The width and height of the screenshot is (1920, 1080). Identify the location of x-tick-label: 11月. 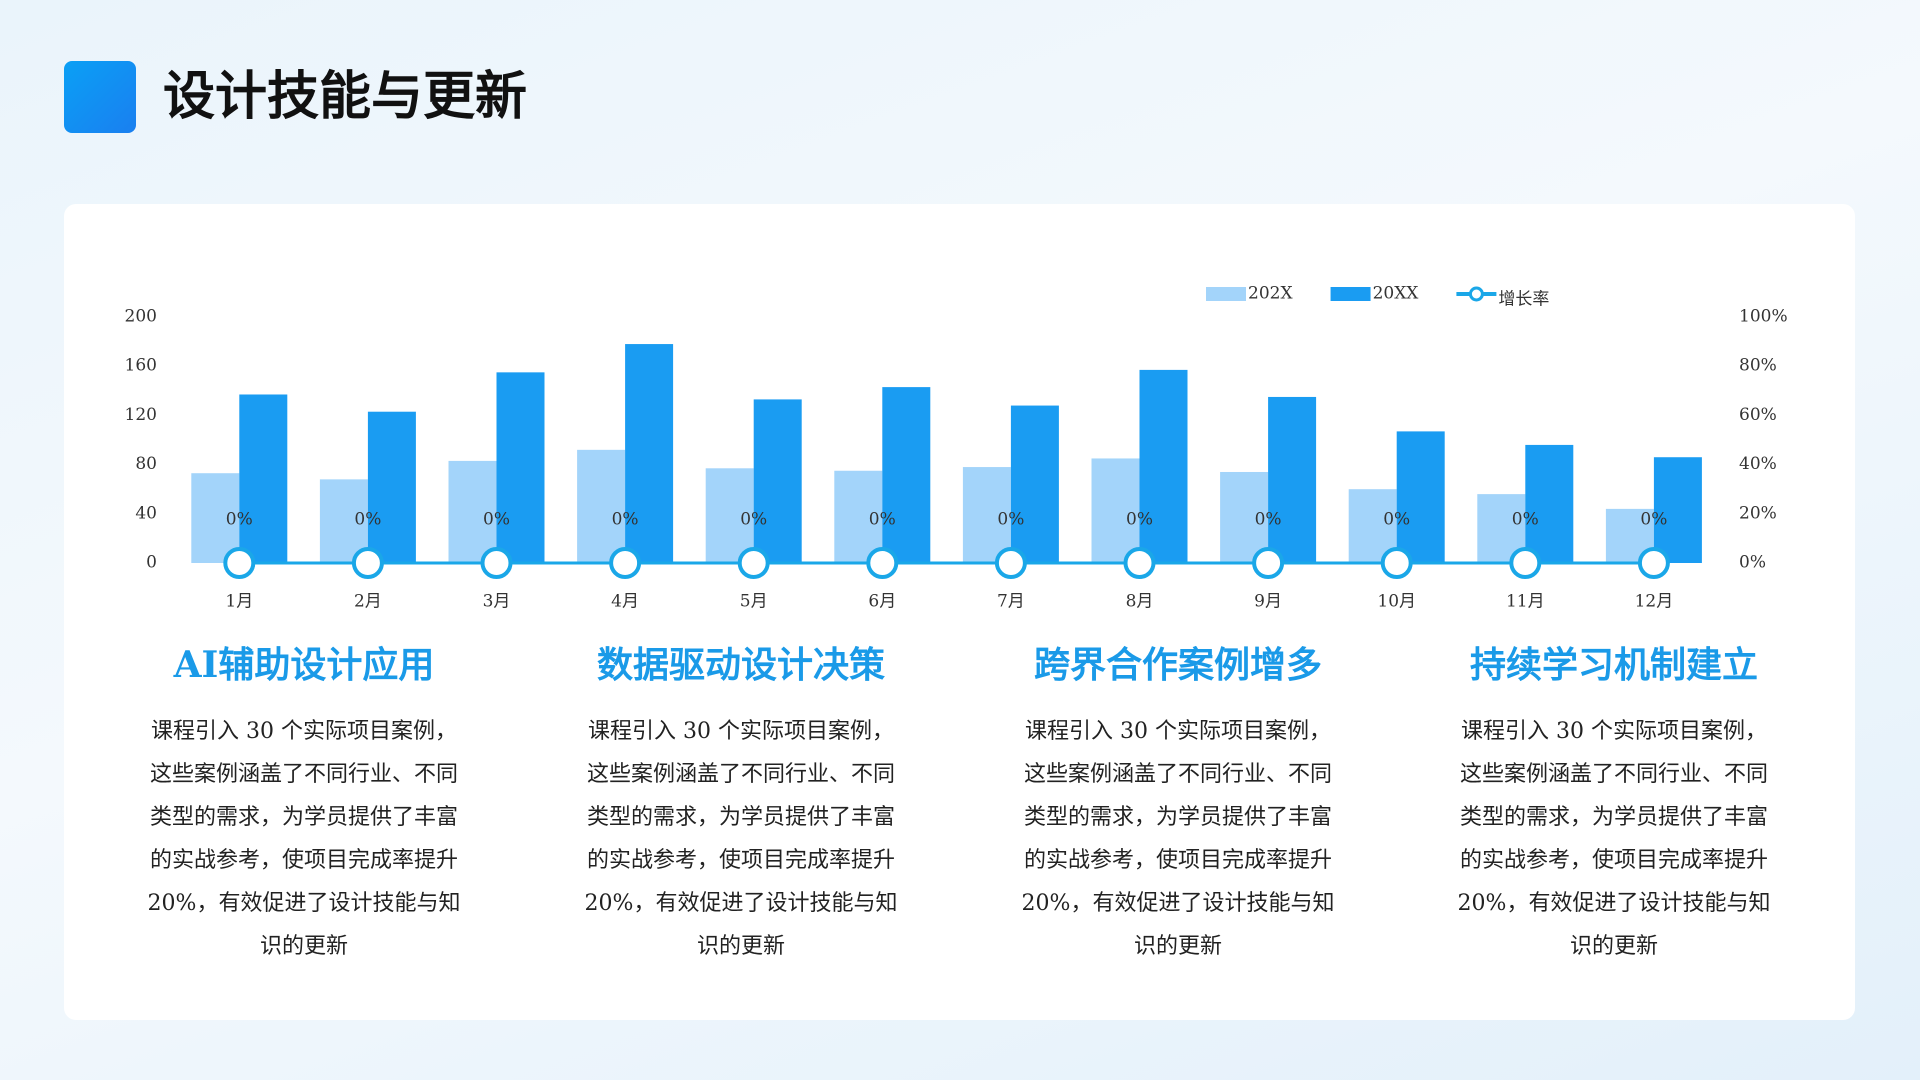
(1525, 602).